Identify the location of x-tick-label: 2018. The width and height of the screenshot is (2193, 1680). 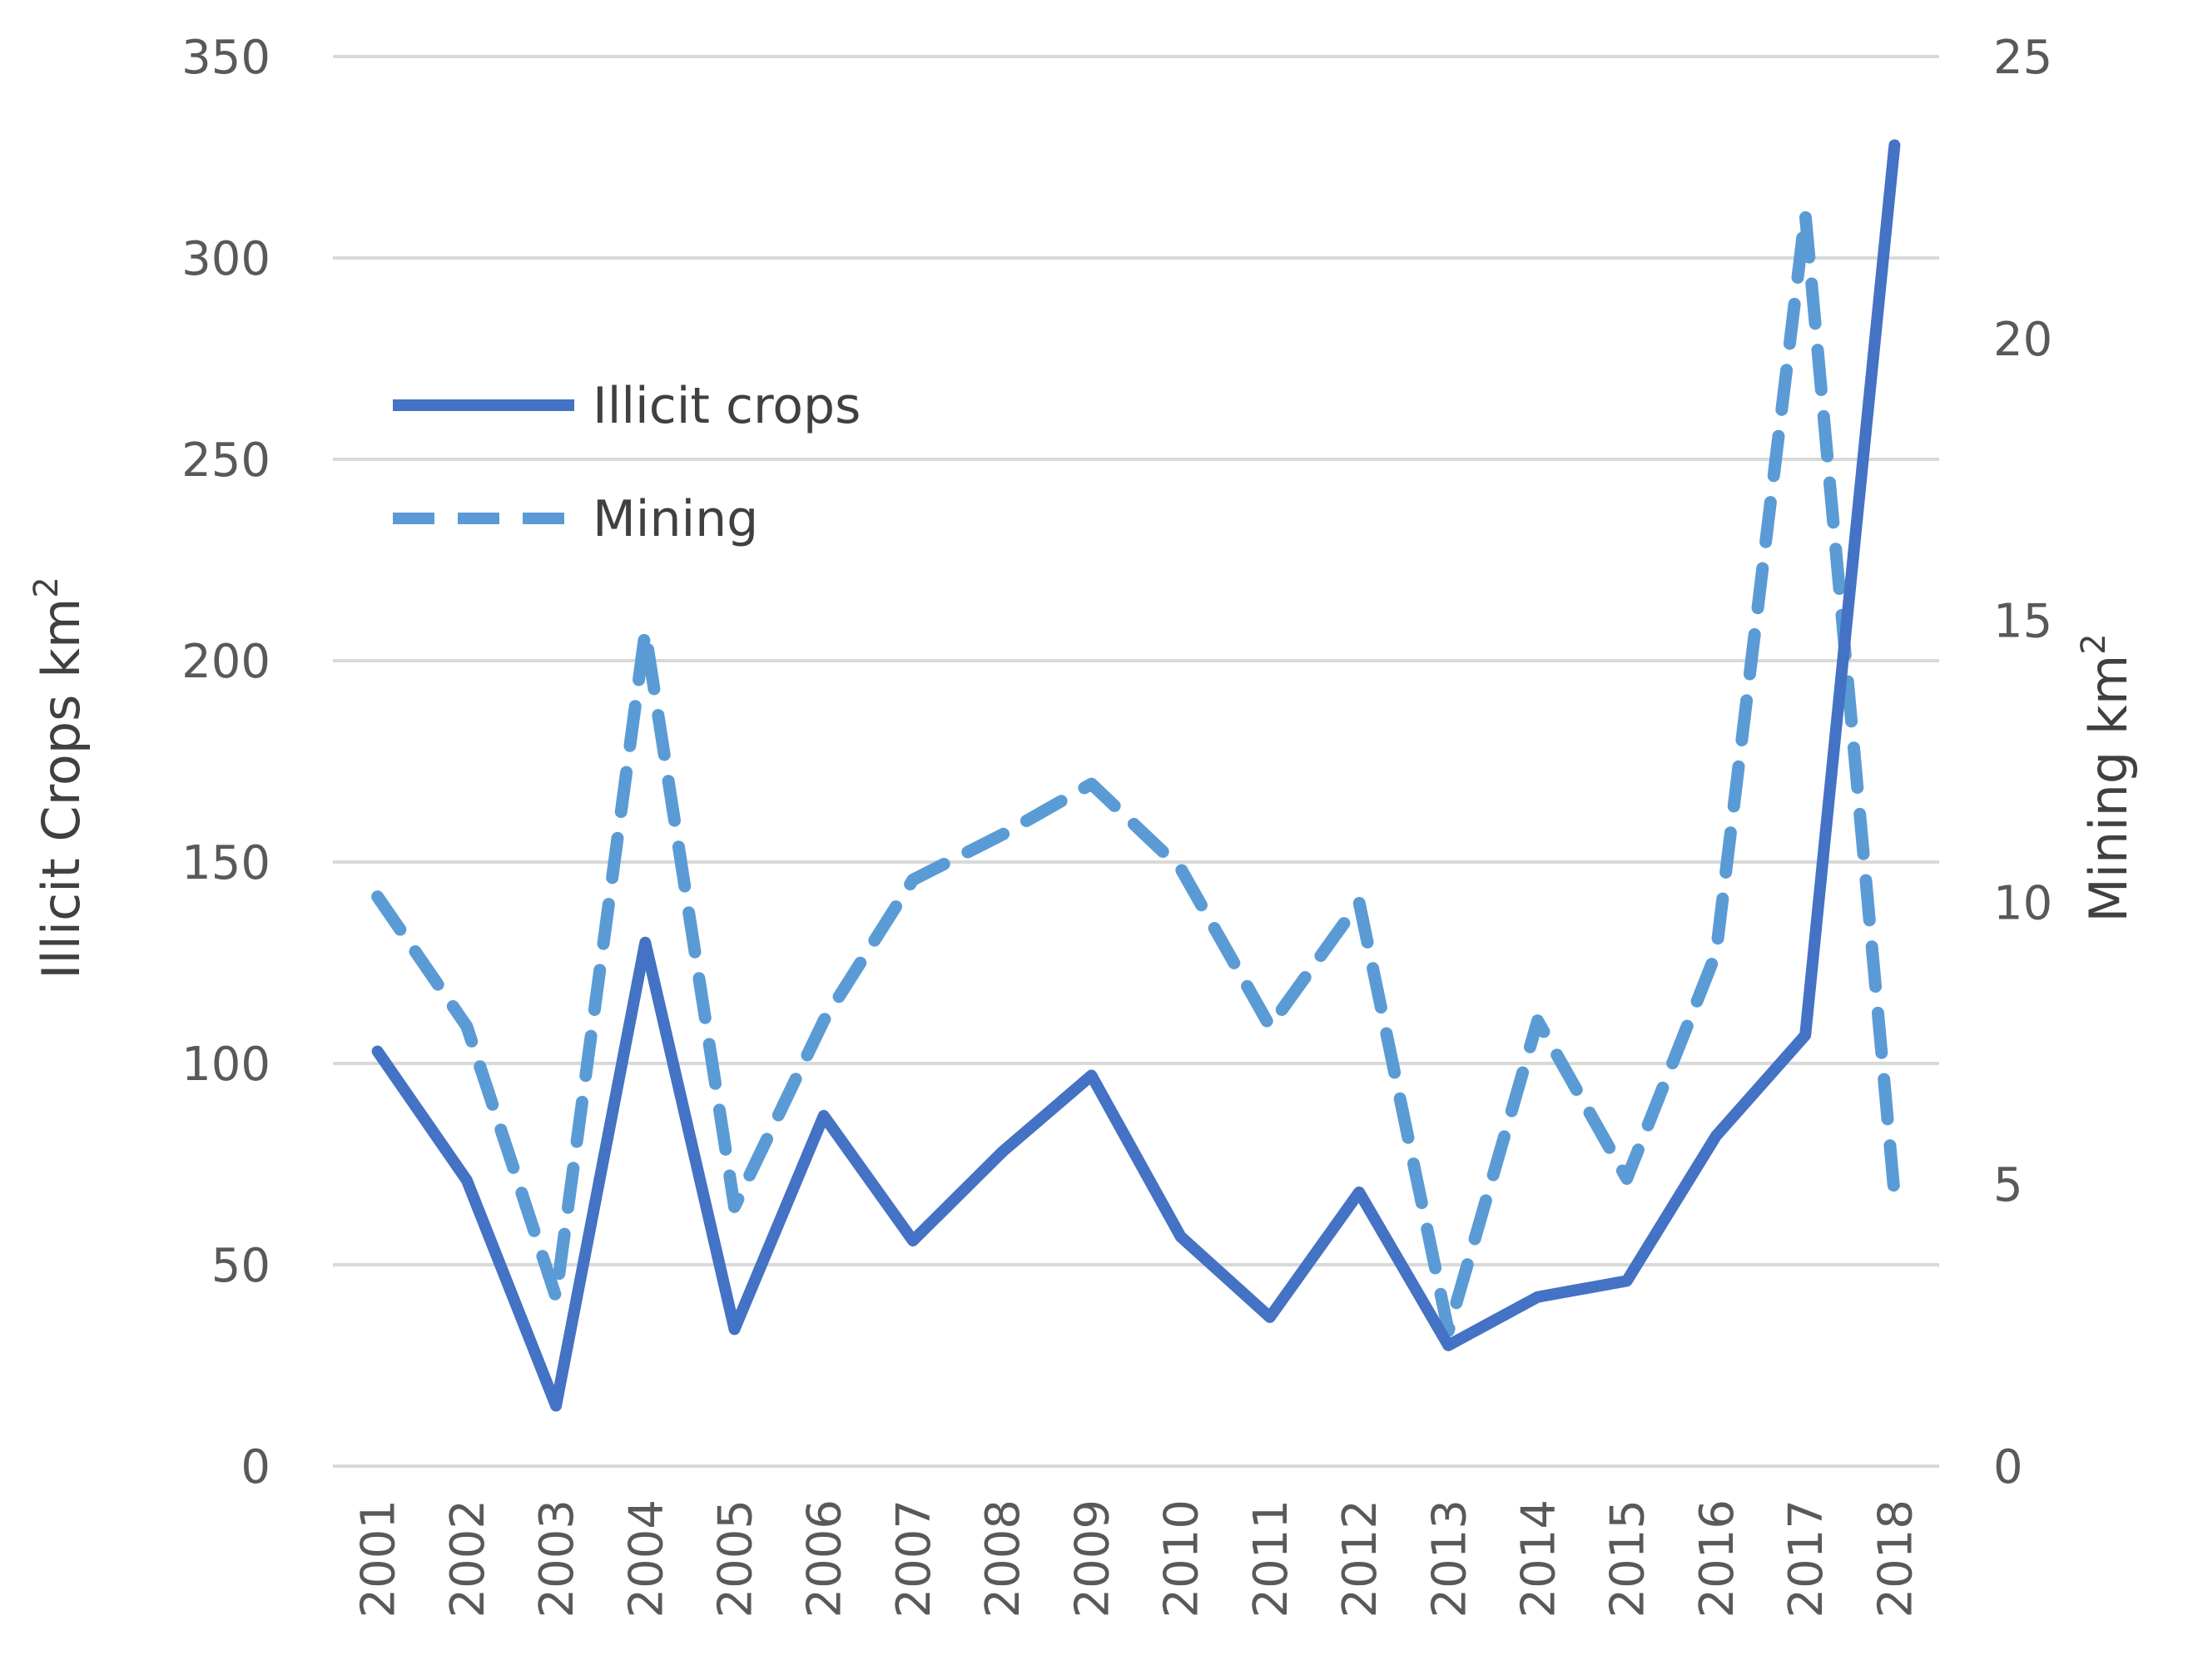
(1895, 1558).